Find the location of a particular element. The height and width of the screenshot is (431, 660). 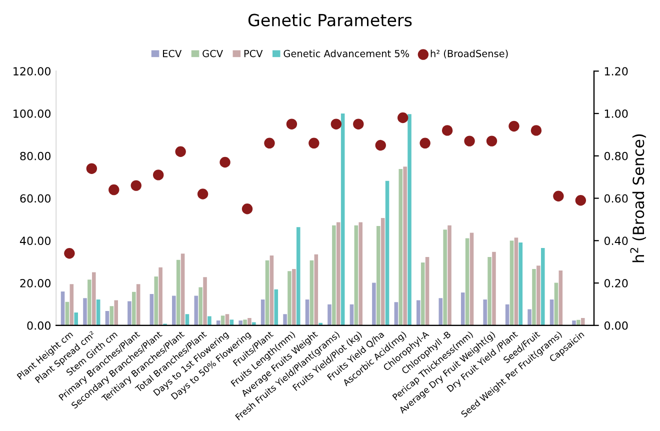

legend-label: GCV is located at coordinates (212, 54).